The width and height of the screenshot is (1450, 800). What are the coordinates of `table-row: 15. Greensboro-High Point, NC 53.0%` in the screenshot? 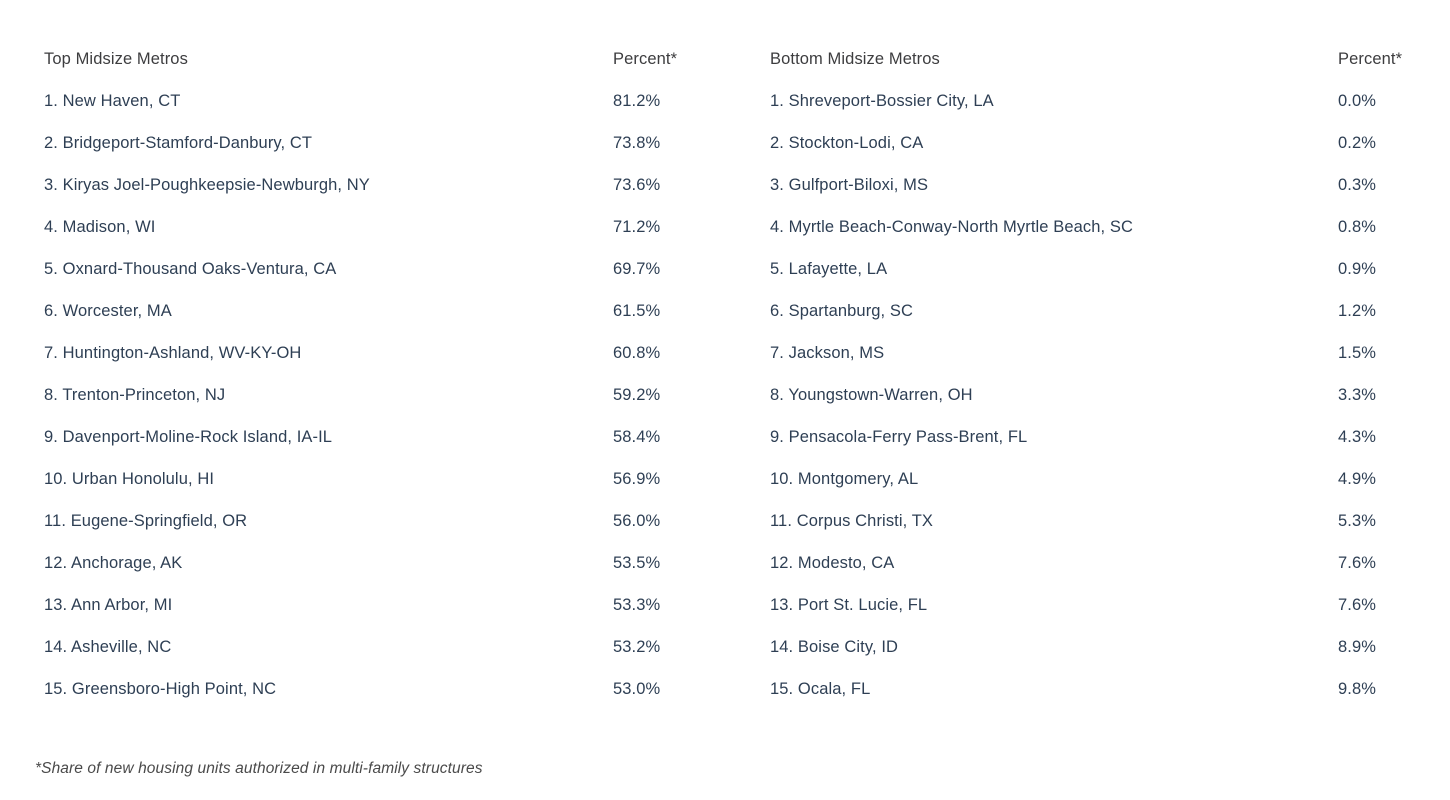 It's located at (384, 689).